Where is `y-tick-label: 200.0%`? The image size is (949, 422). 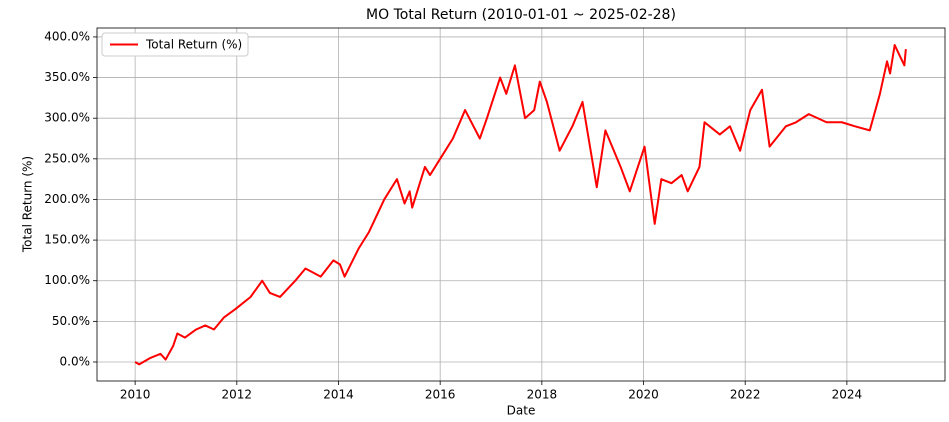
y-tick-label: 200.0% is located at coordinates (67, 199).